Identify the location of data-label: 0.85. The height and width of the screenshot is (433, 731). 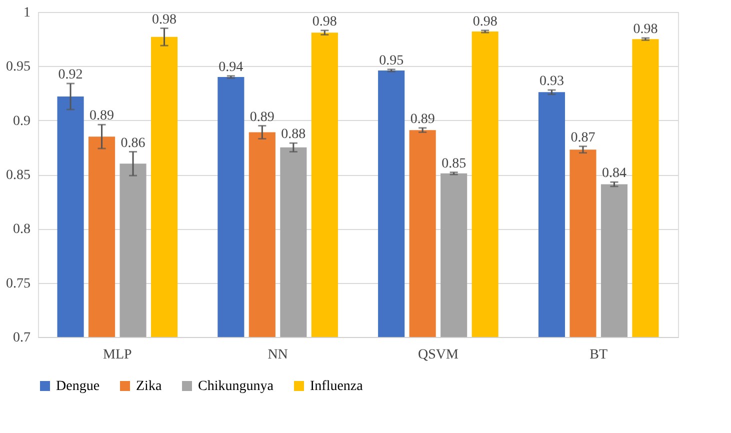
(454, 164).